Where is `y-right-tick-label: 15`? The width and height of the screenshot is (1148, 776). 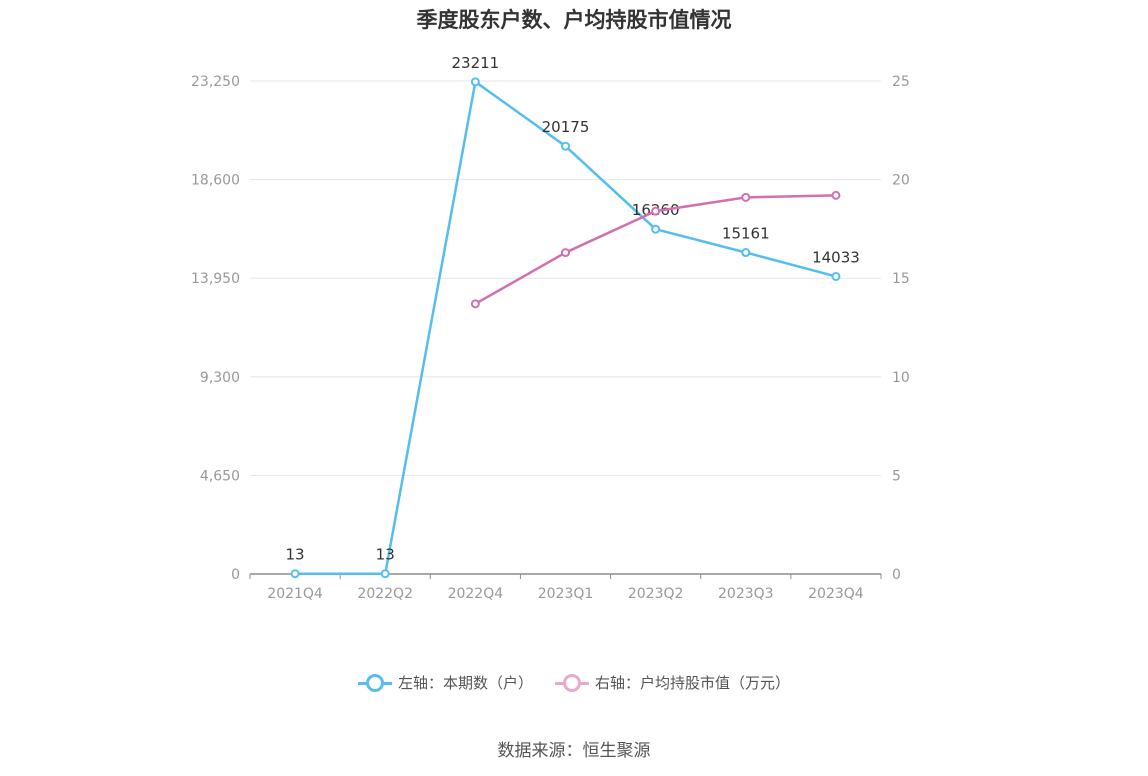
y-right-tick-label: 15 is located at coordinates (901, 279).